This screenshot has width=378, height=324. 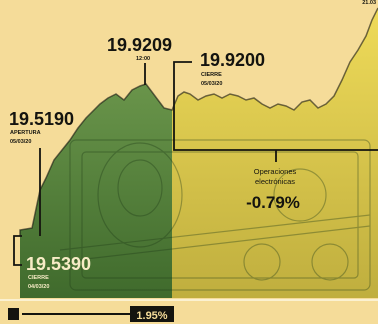 What do you see at coordinates (41, 119) in the screenshot?
I see `label-apertura-value: 19.5190` at bounding box center [41, 119].